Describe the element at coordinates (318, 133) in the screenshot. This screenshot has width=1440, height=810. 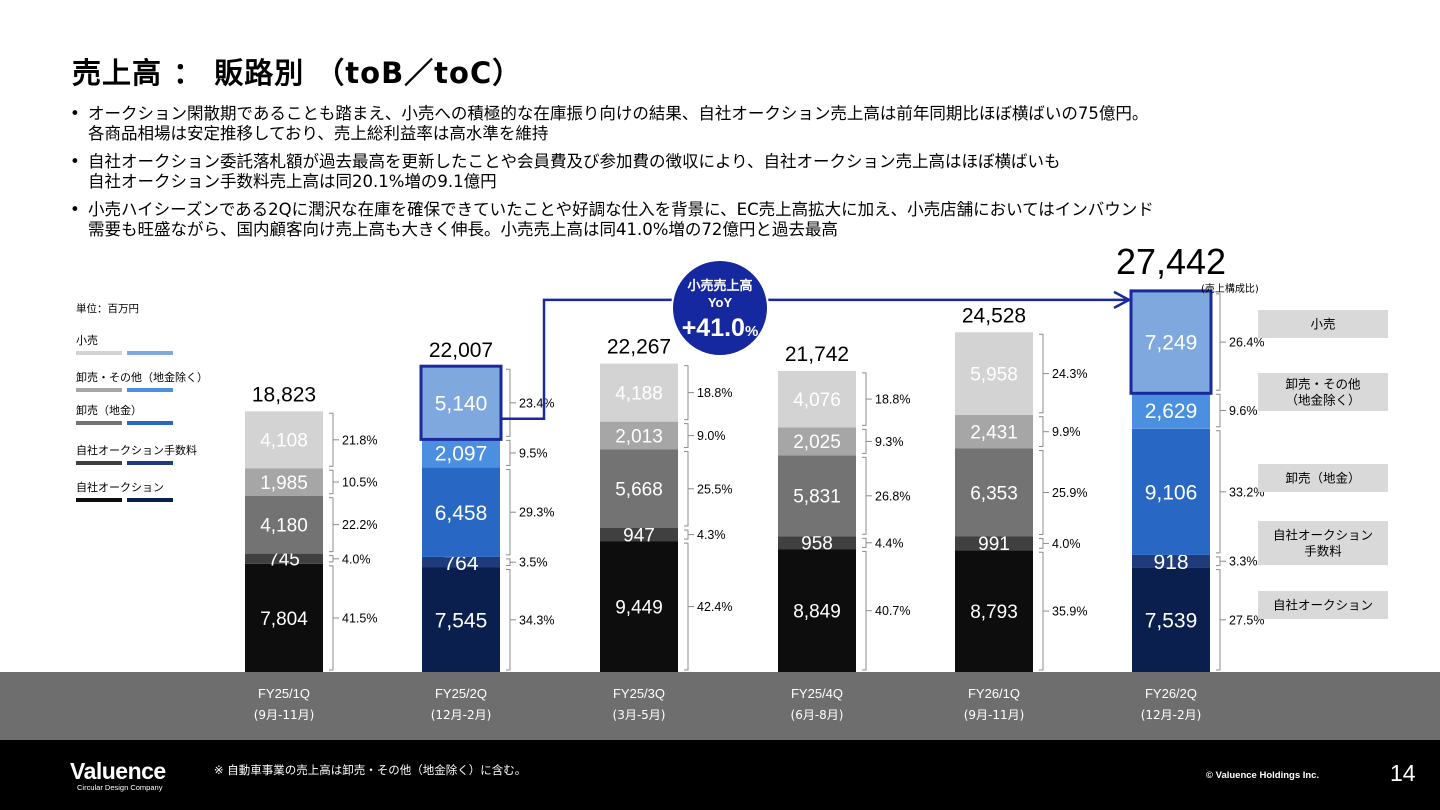
I see `bullet-line: 各商品相場は安定推移しており、売上総利益率は高水準を維持` at that location.